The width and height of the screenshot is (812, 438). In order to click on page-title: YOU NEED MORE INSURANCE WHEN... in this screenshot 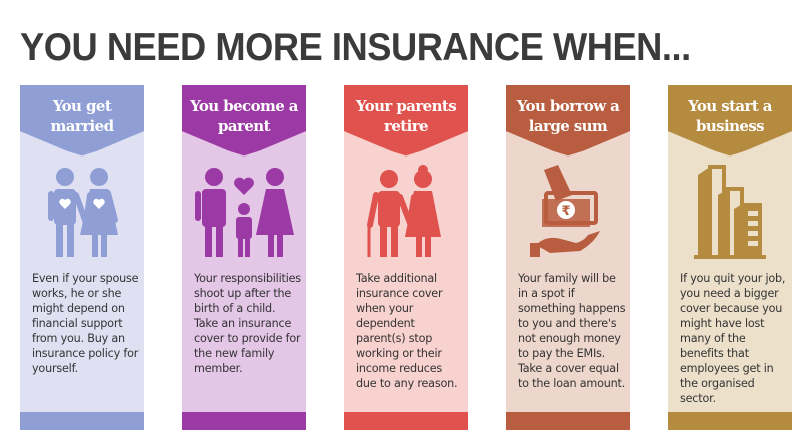, I will do `click(355, 47)`.